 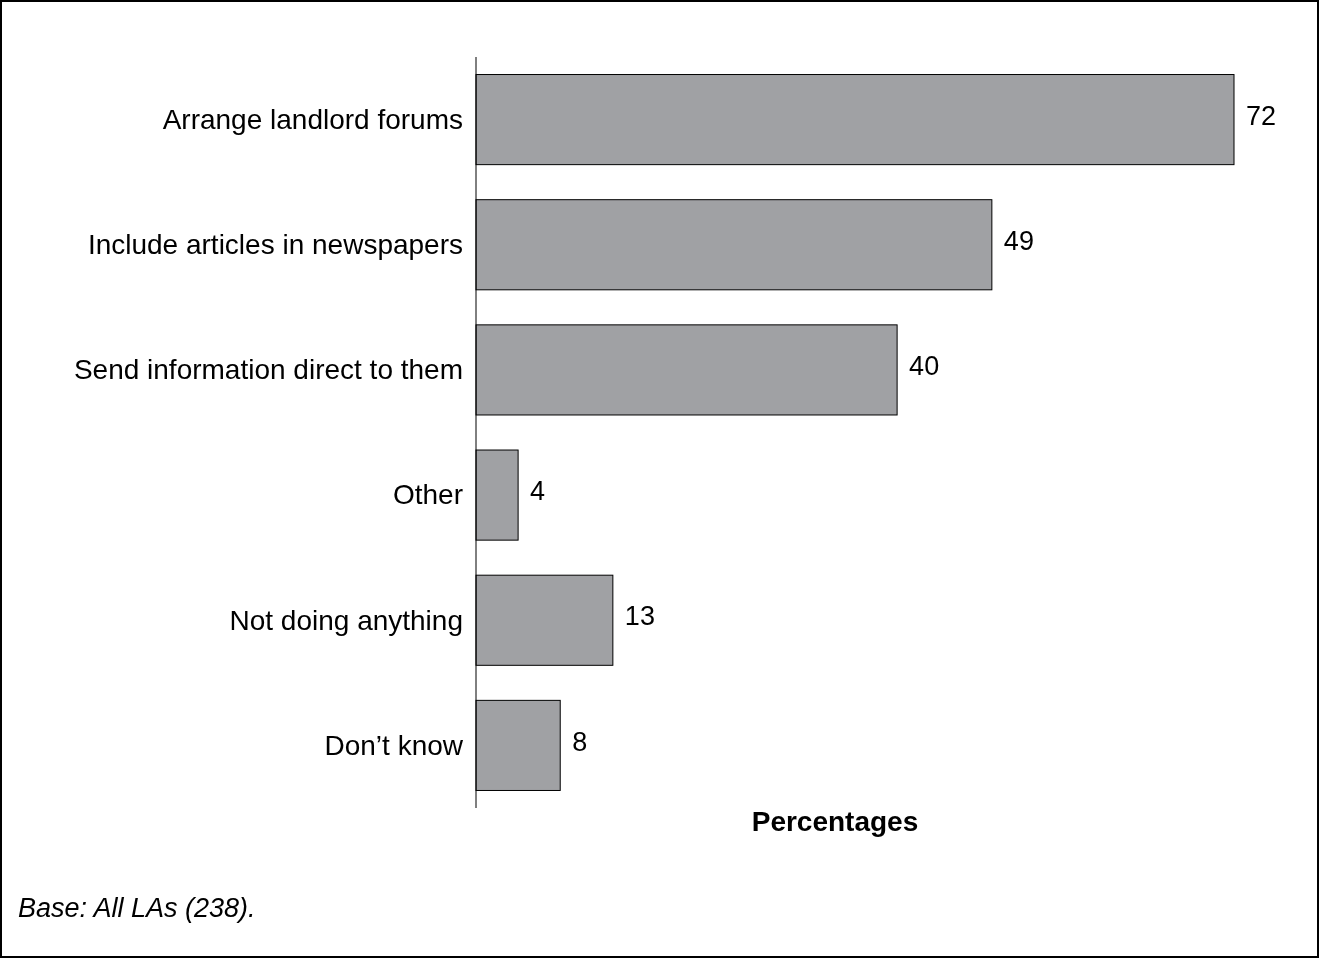 I want to click on text: Base: All LAs (238)., so click(x=137, y=908).